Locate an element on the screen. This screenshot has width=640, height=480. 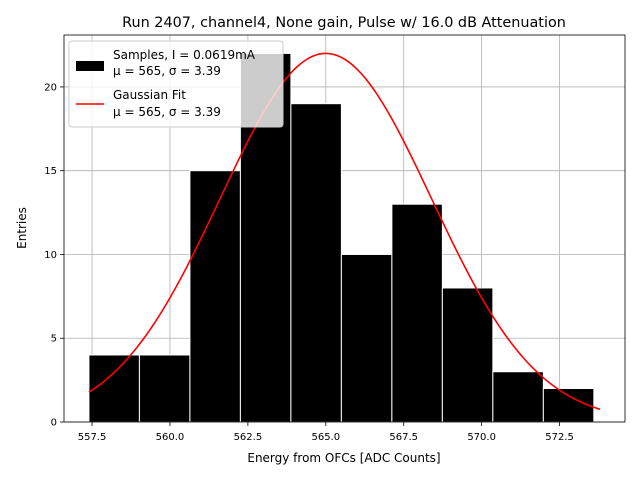
y-axis-label: Entries is located at coordinates (22, 228).